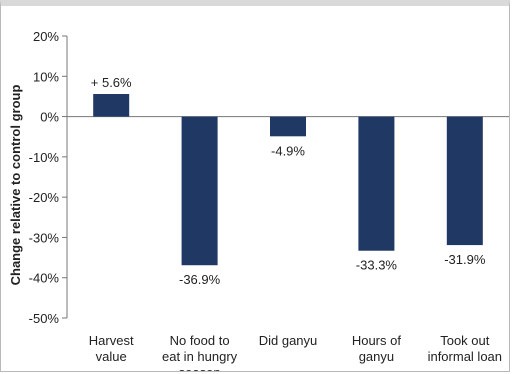  Describe the element at coordinates (46, 76) in the screenshot. I see `y-tick-label: 10%` at that location.